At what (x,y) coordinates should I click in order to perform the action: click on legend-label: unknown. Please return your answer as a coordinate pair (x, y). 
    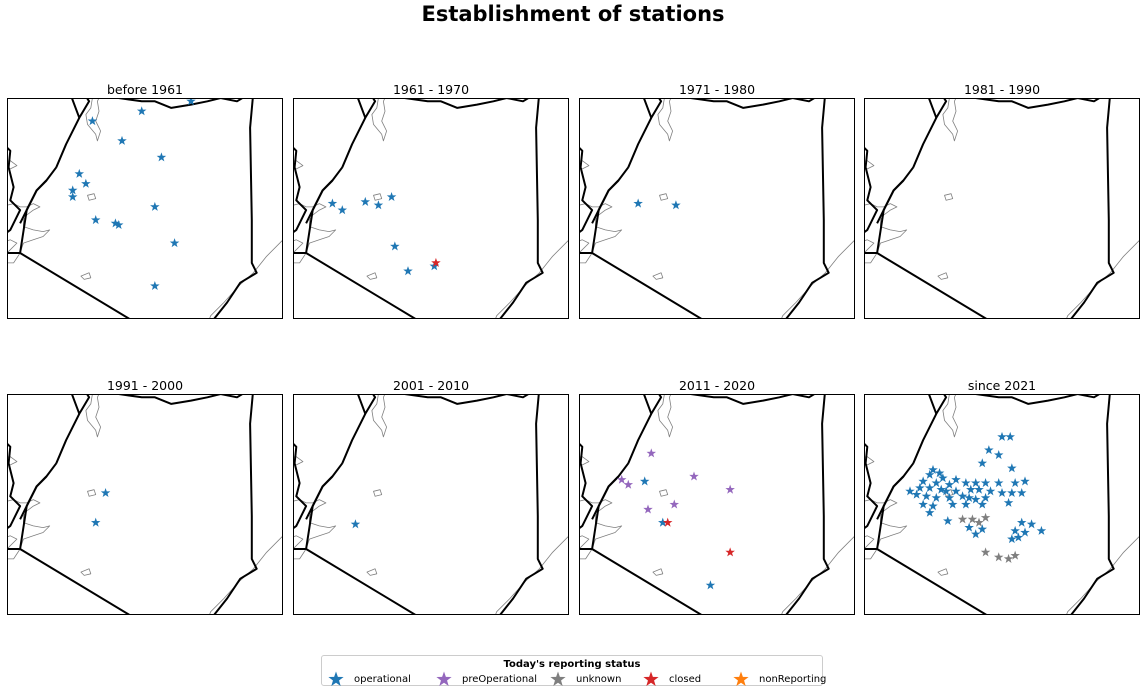
    Looking at the image, I should click on (599, 679).